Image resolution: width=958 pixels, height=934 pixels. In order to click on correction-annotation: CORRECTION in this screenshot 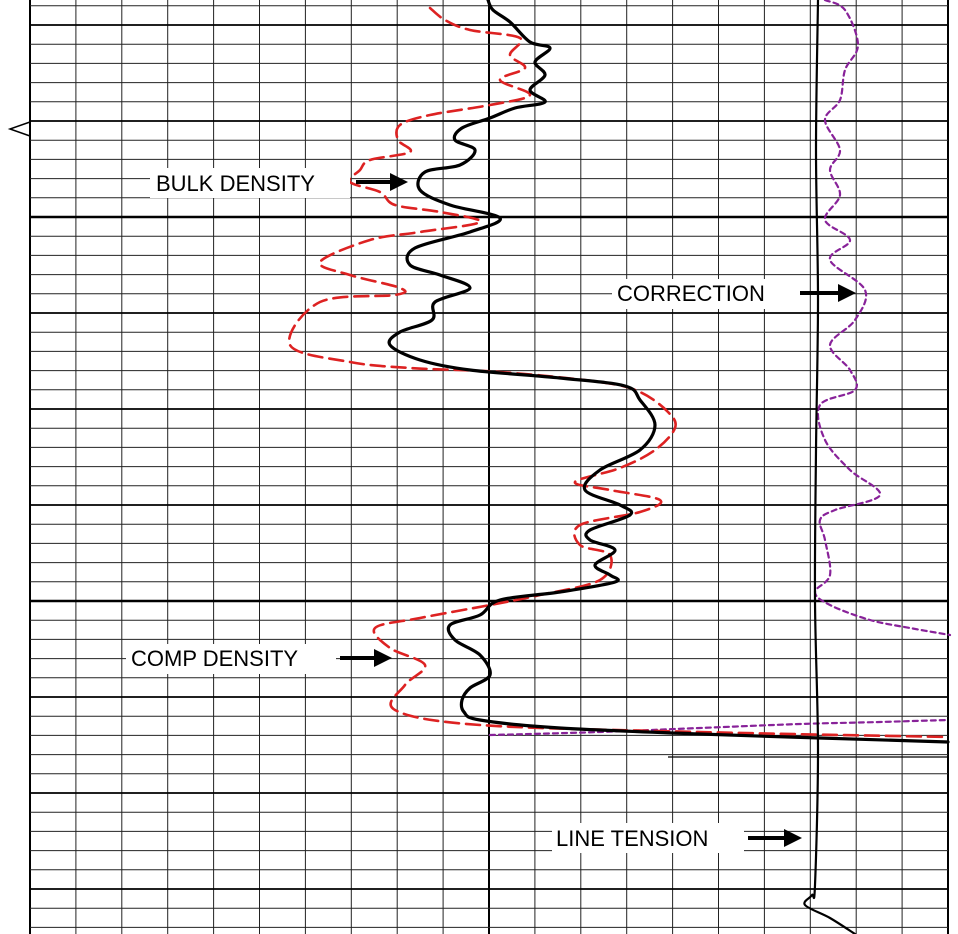, I will do `click(734, 294)`.